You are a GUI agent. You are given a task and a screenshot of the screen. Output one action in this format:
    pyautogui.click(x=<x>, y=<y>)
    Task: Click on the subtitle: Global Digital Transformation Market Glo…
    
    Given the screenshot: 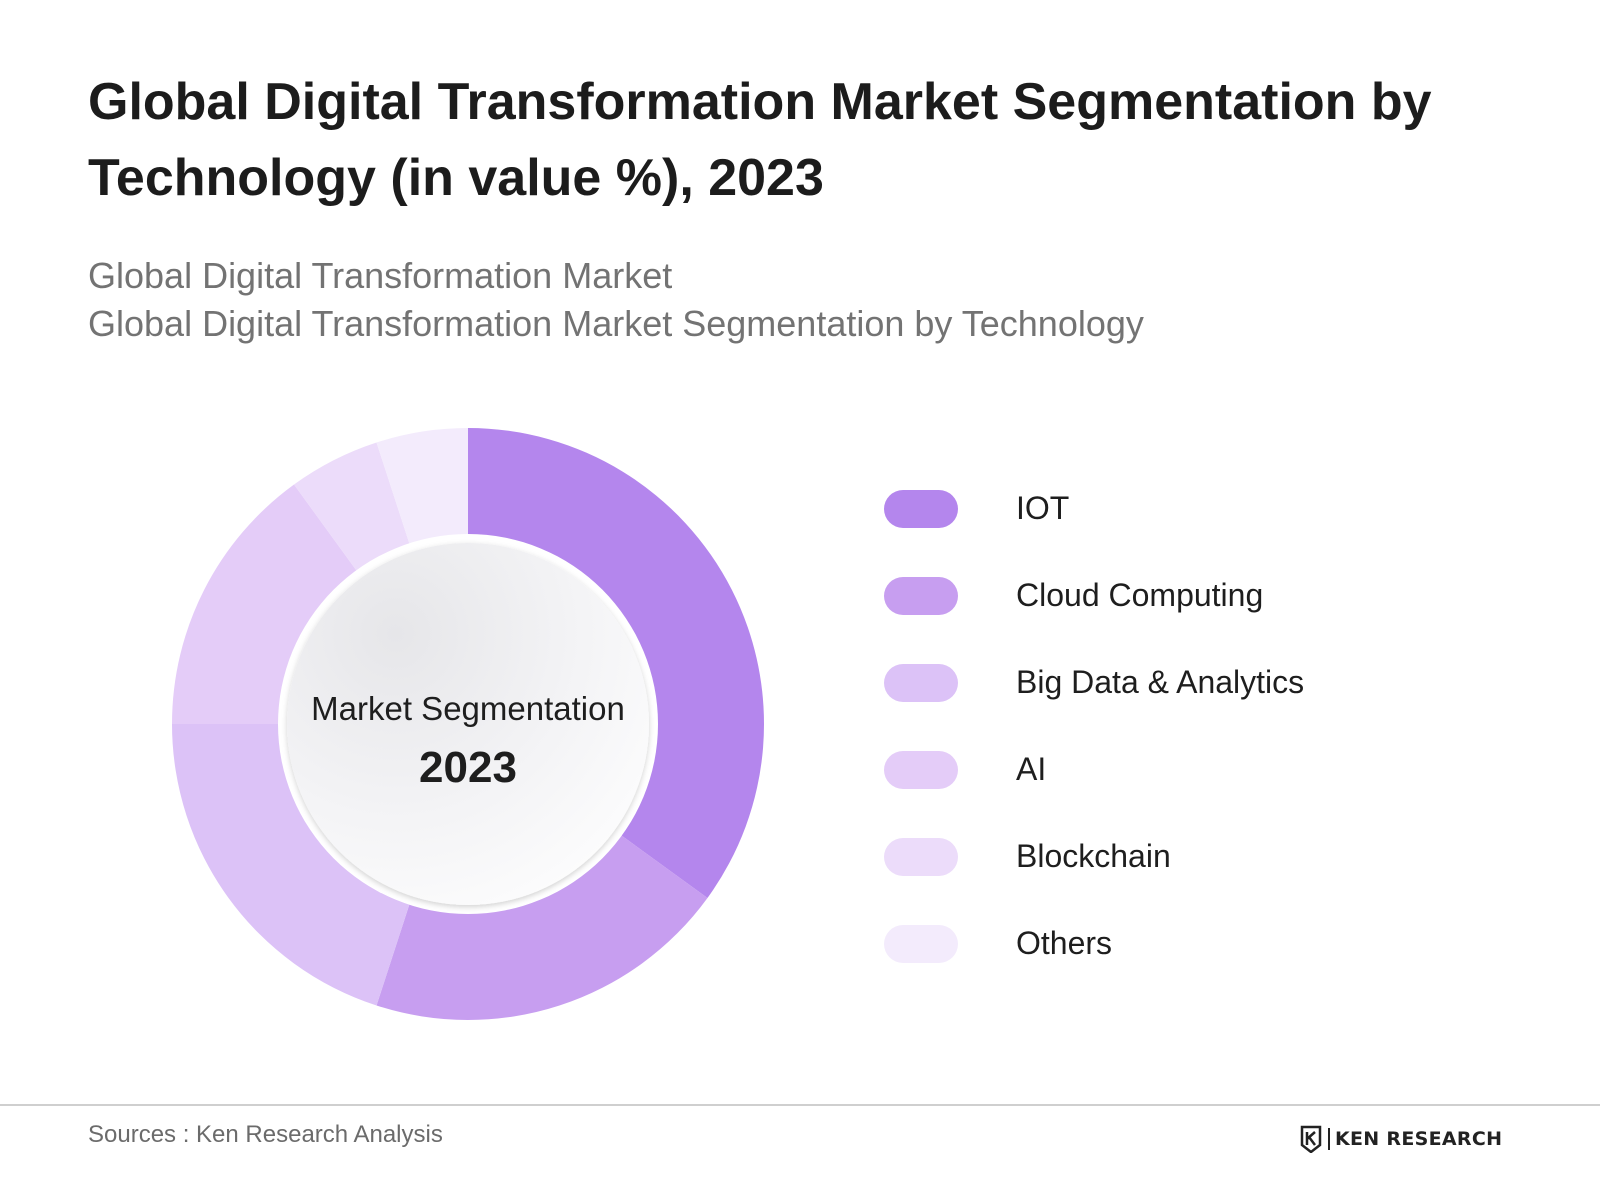 What is the action you would take?
    pyautogui.click(x=808, y=300)
    